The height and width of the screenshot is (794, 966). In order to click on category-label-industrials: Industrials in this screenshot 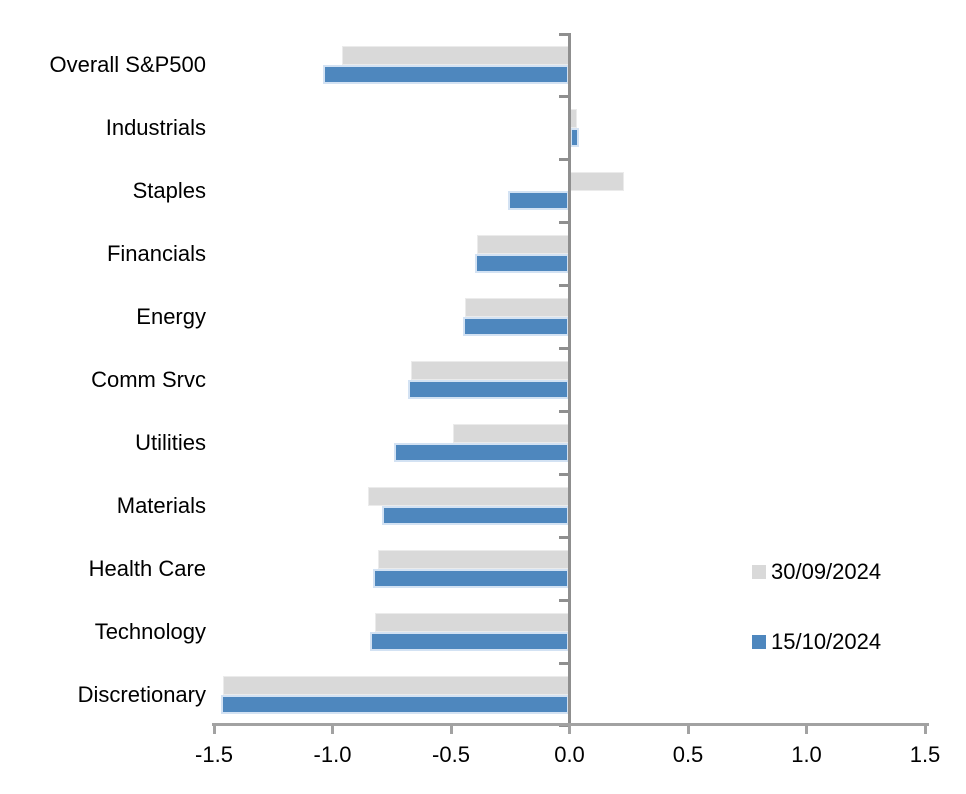, I will do `click(155, 127)`.